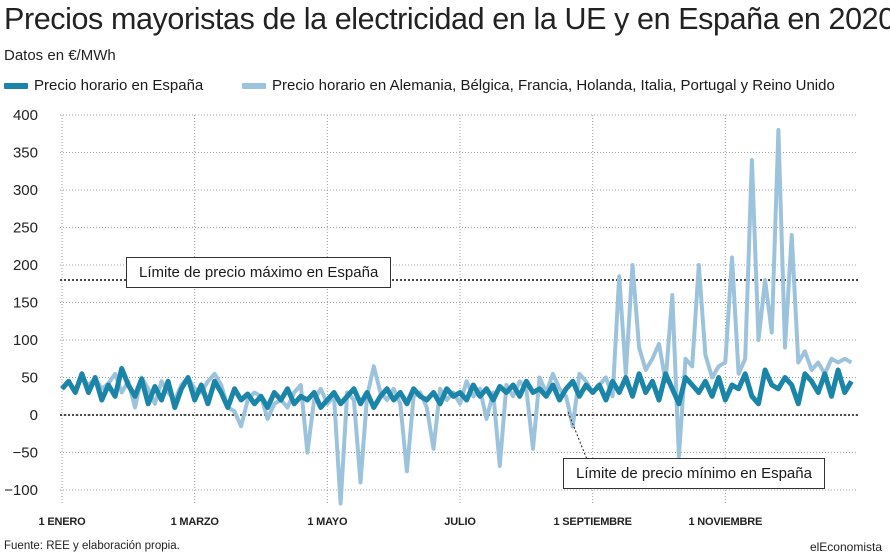 The image size is (890, 555). Describe the element at coordinates (63, 522) in the screenshot. I see `x-tick-label: 1 ENERO` at that location.